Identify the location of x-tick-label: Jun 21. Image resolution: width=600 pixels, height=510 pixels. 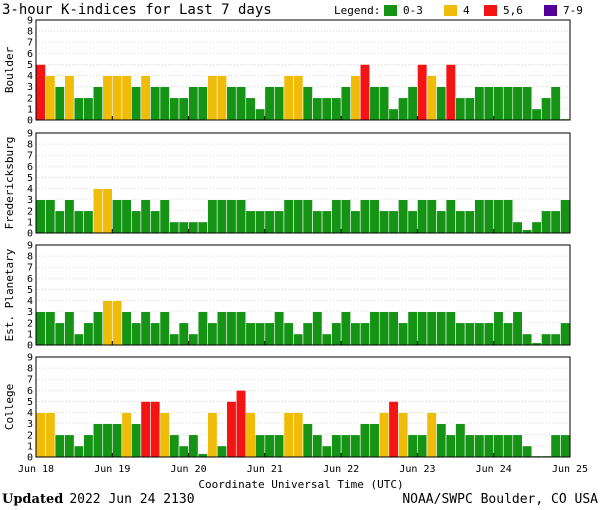
(265, 469).